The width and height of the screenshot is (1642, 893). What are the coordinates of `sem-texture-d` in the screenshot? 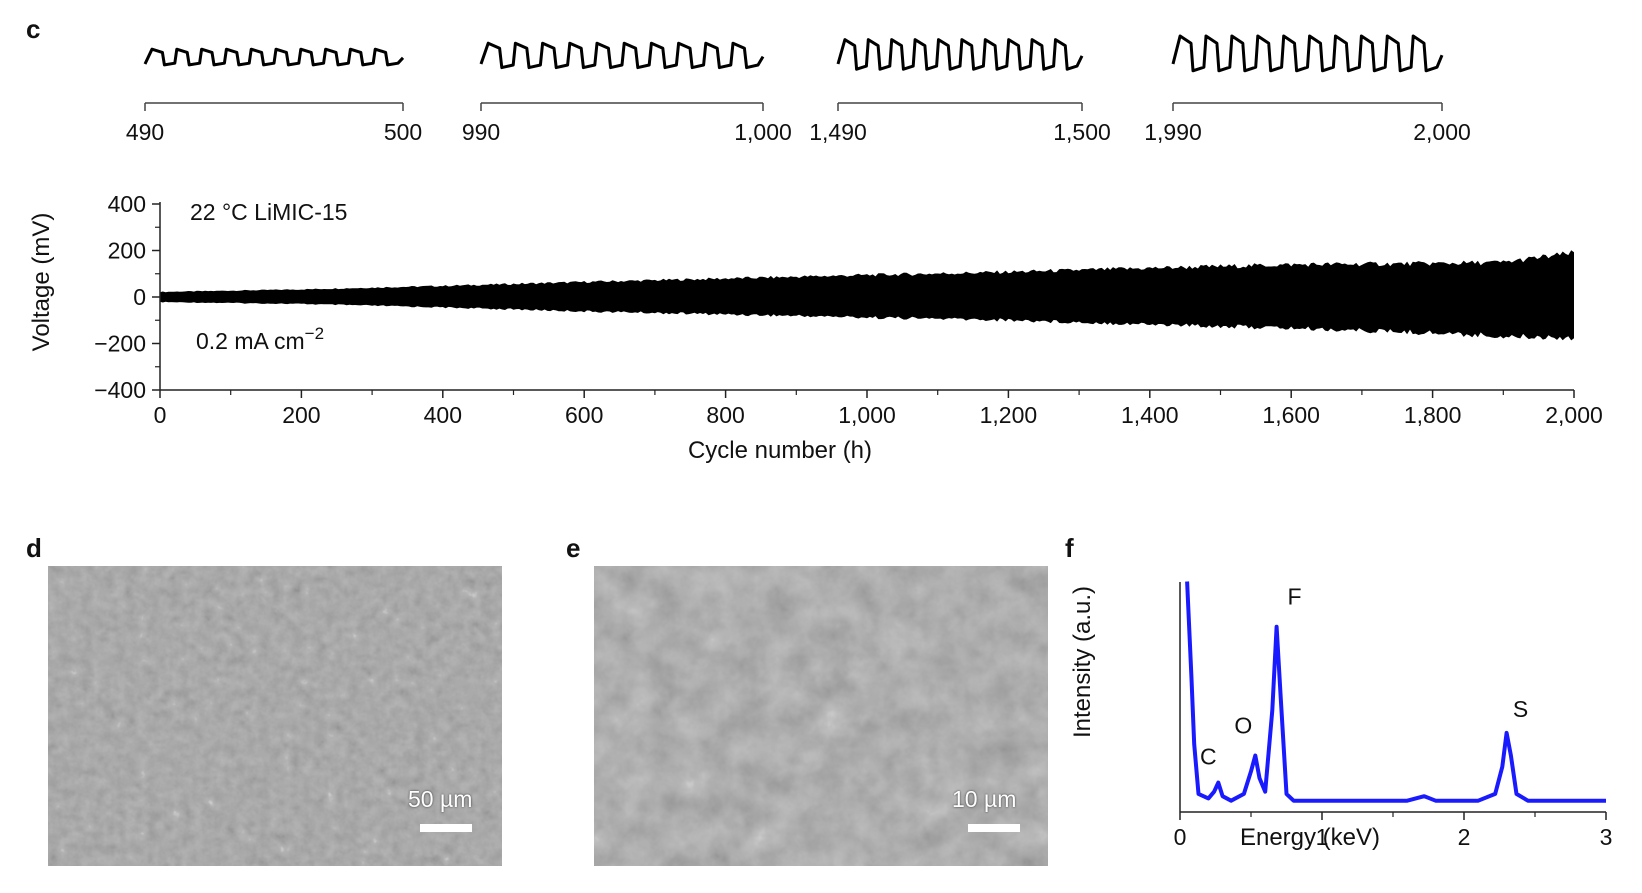 It's located at (275, 716).